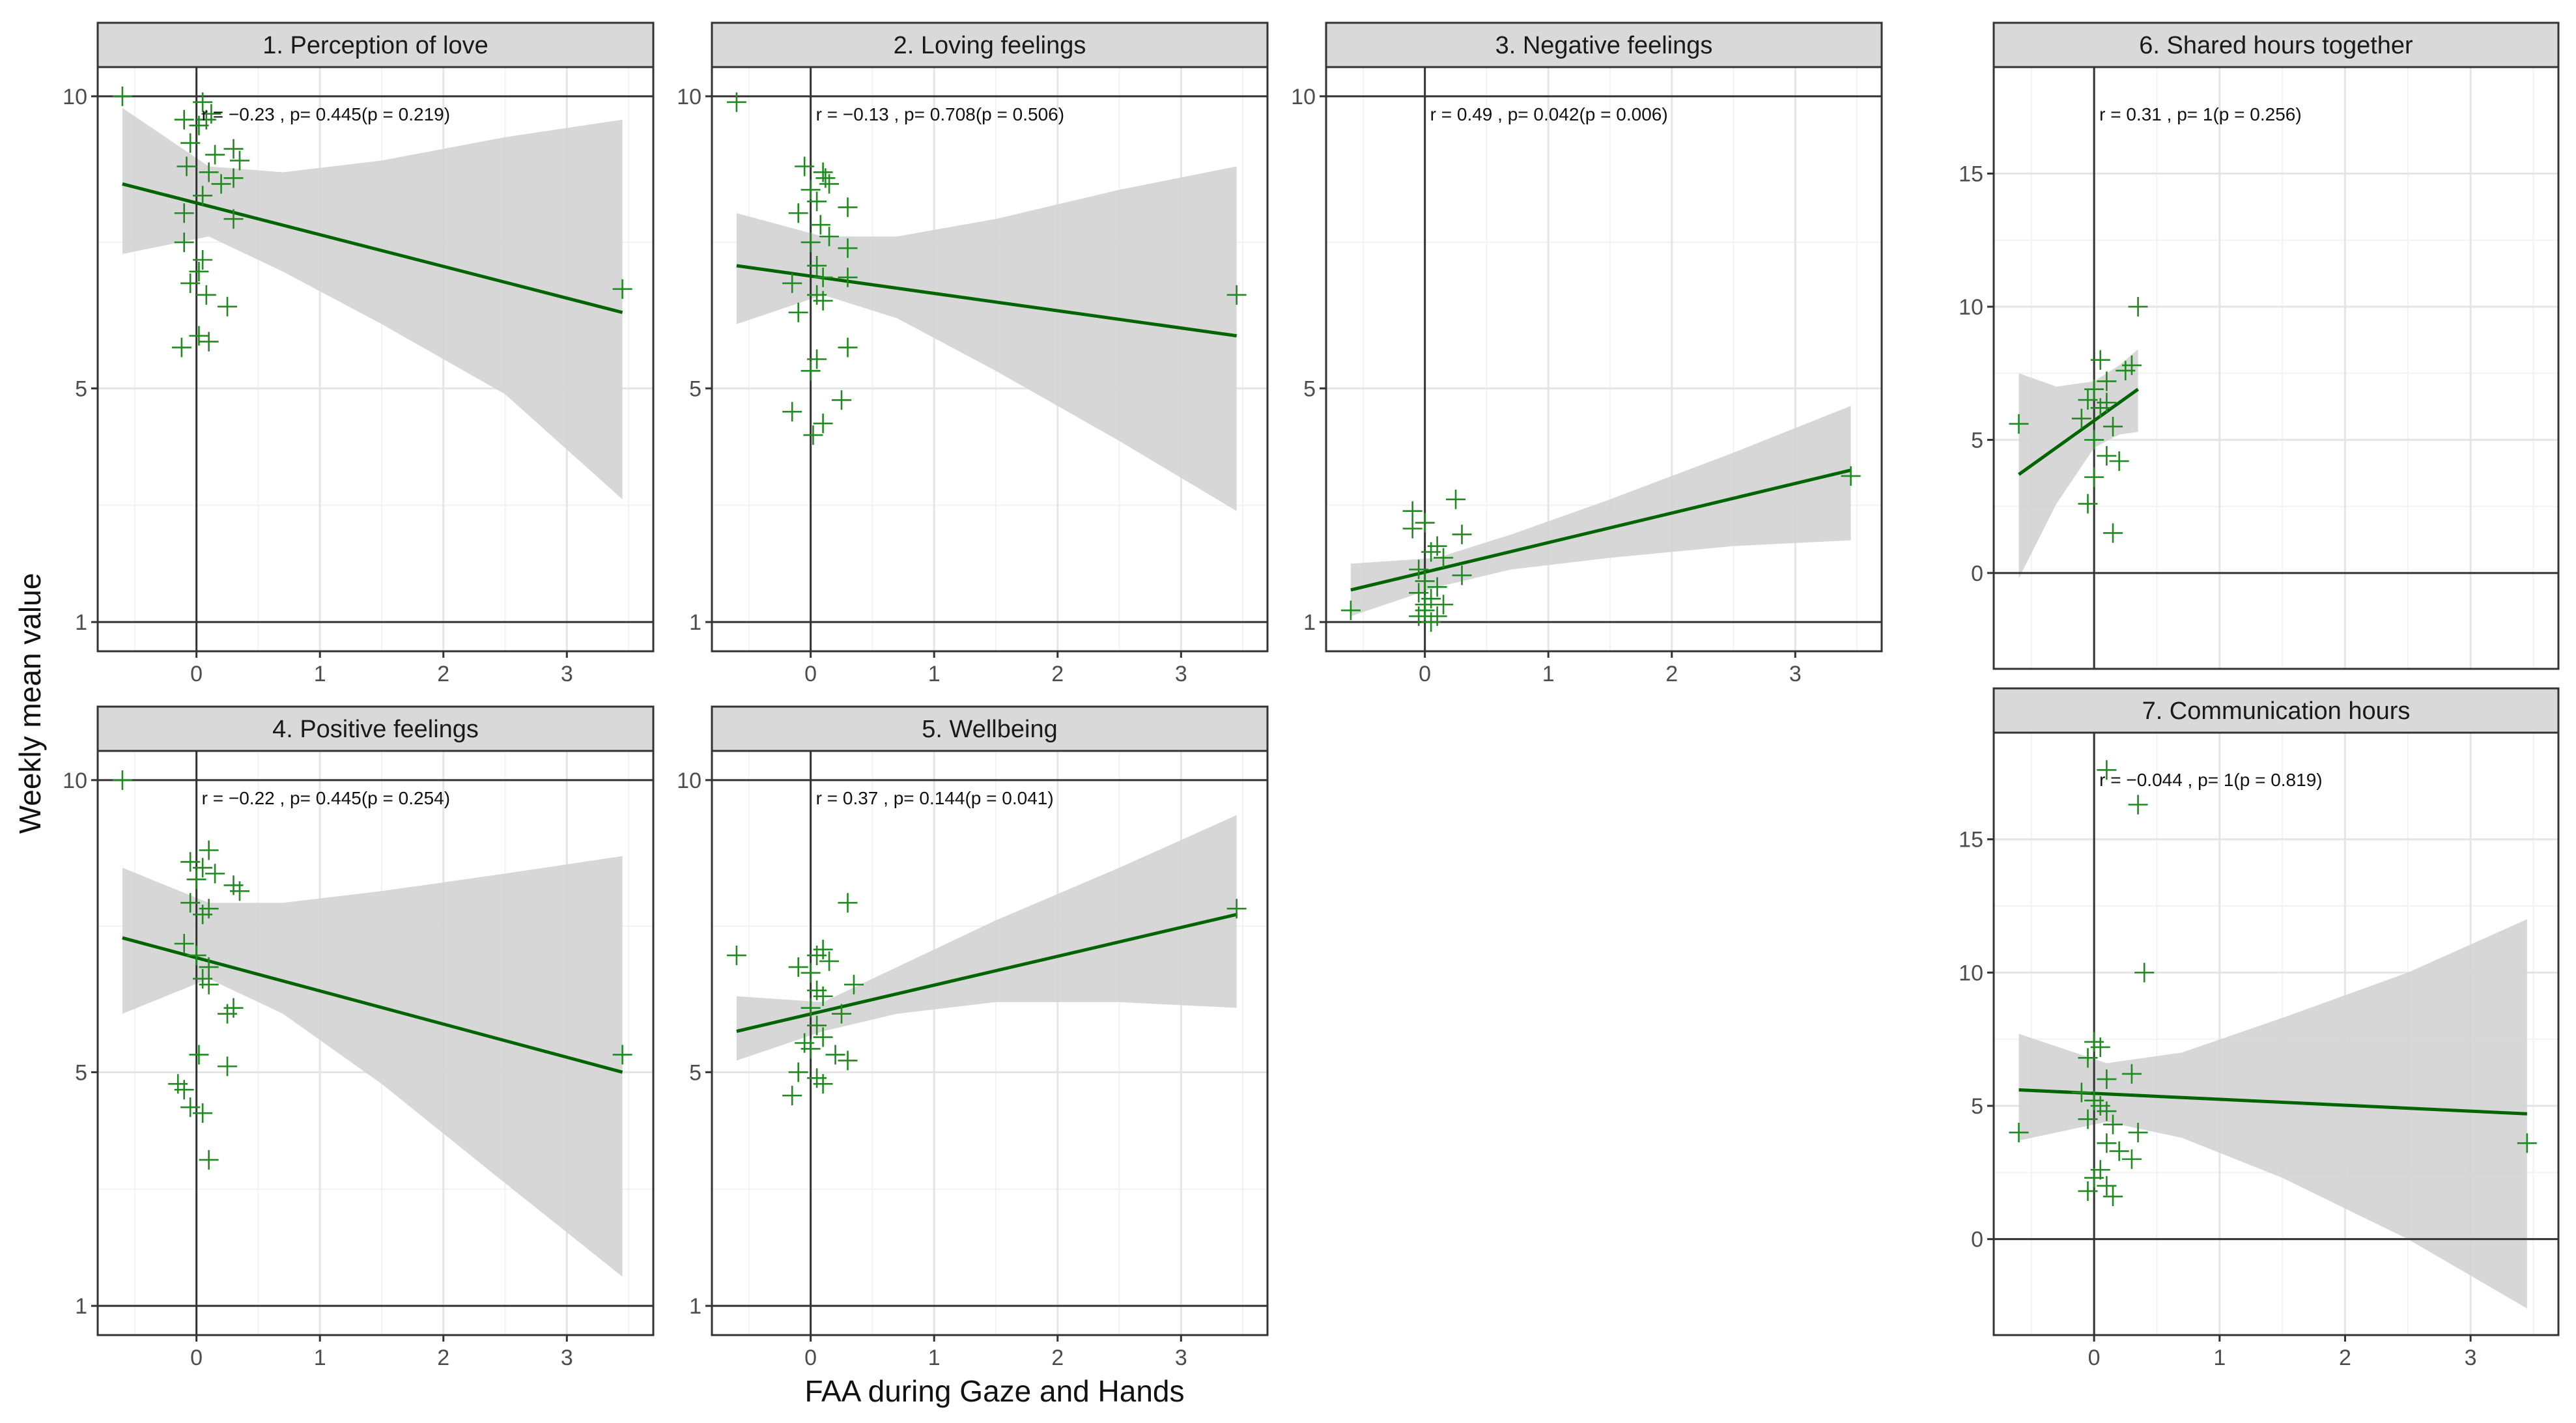  I want to click on y-tick-label: 0, so click(1977, 573).